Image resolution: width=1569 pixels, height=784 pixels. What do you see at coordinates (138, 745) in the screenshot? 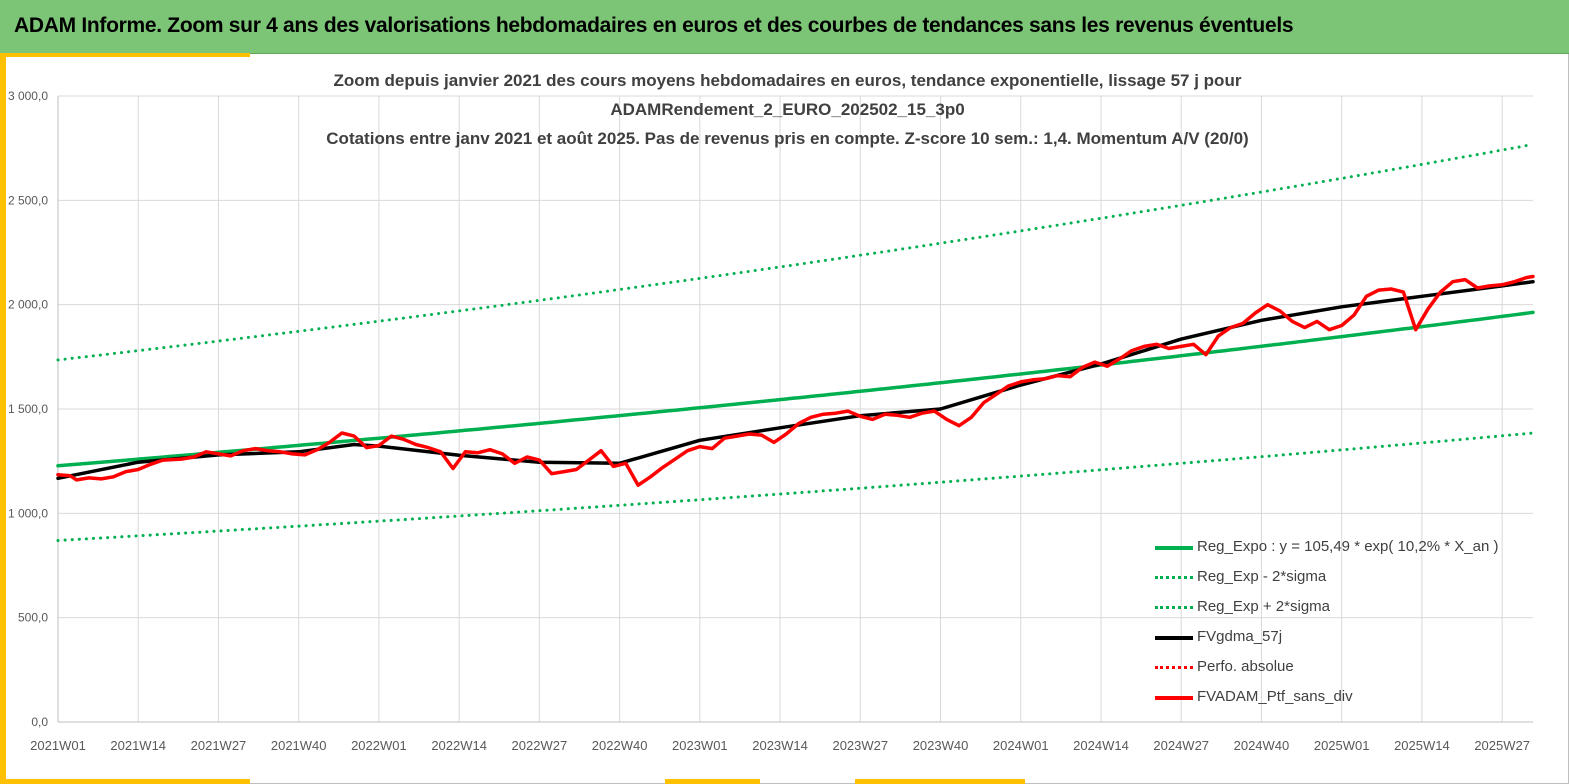
I see `x-tick-label: 2021W14` at bounding box center [138, 745].